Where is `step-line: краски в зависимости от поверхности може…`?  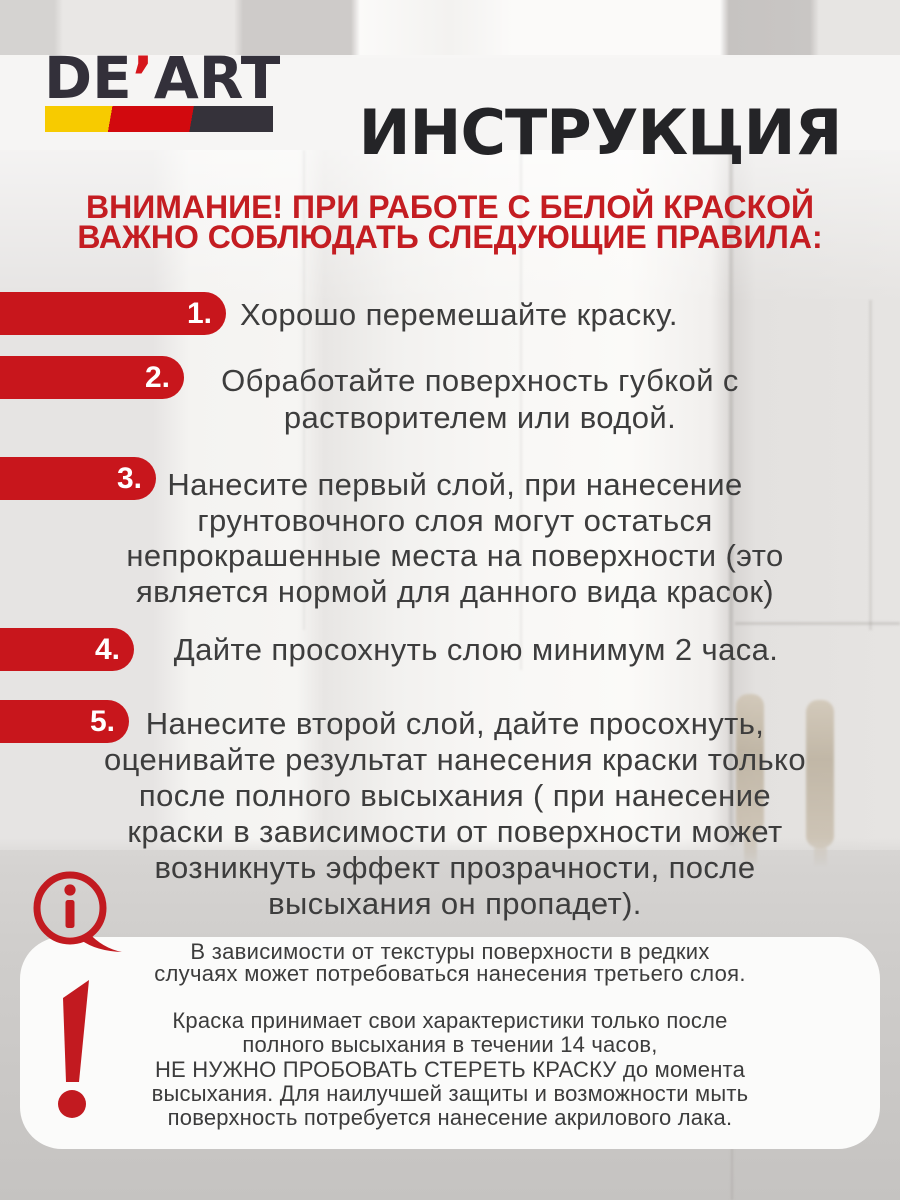
step-line: краски в зависимости от поверхности може… is located at coordinates (455, 831).